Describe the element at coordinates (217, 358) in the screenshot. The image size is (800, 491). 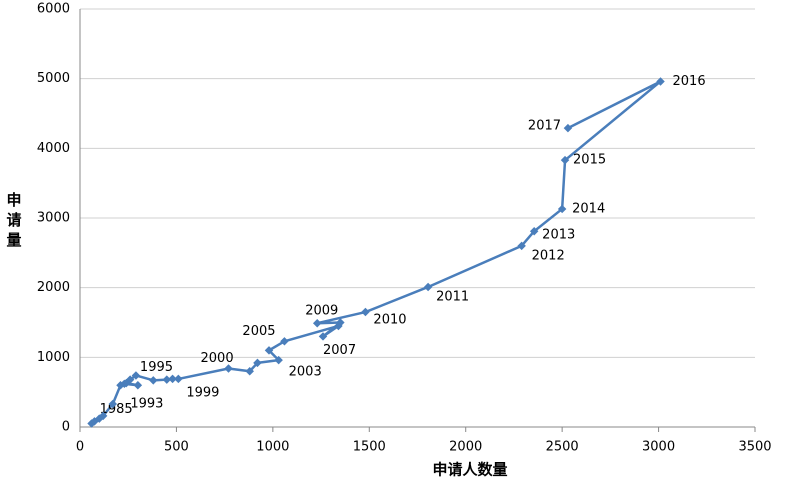
I see `point-label: 2000` at that location.